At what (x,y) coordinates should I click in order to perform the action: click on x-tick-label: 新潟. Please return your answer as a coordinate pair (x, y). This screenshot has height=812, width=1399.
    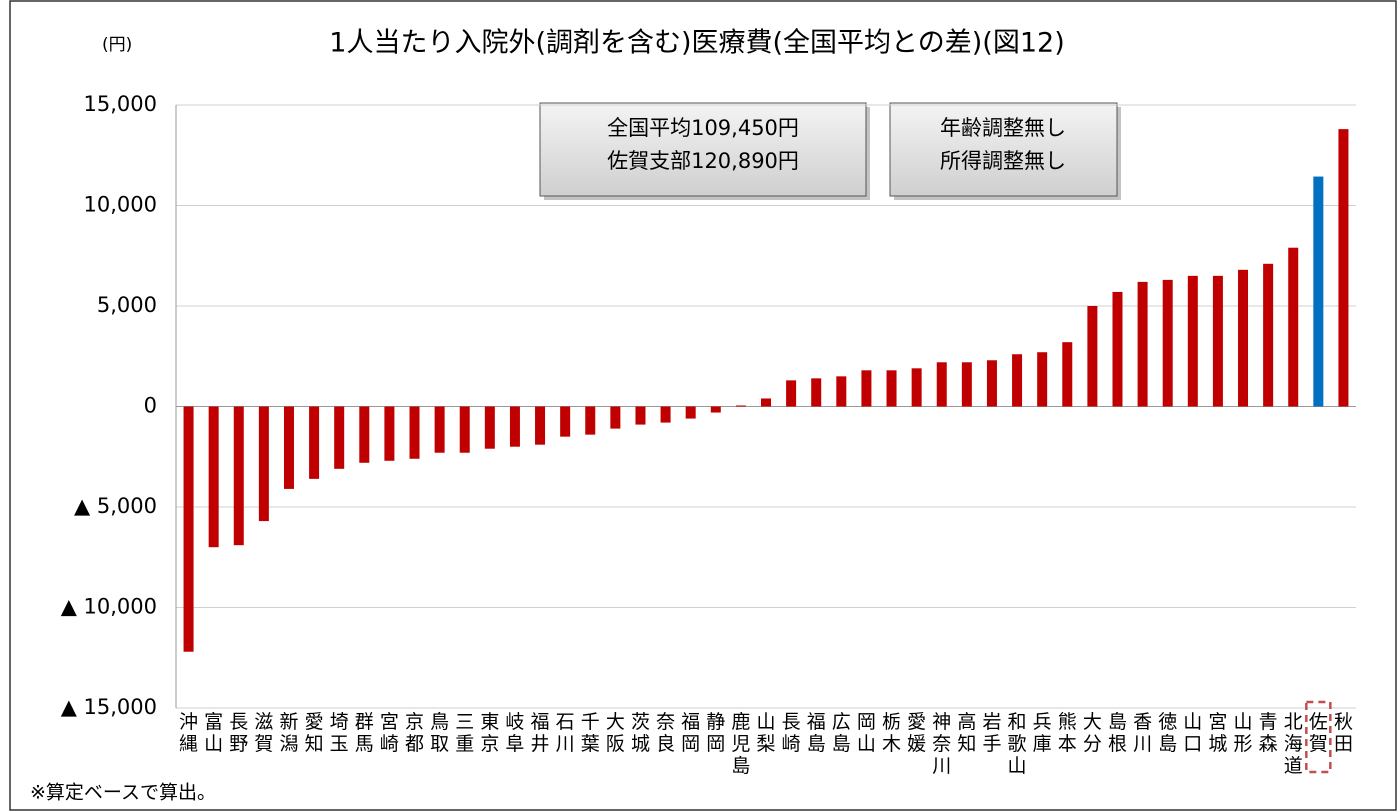
    Looking at the image, I should click on (288, 733).